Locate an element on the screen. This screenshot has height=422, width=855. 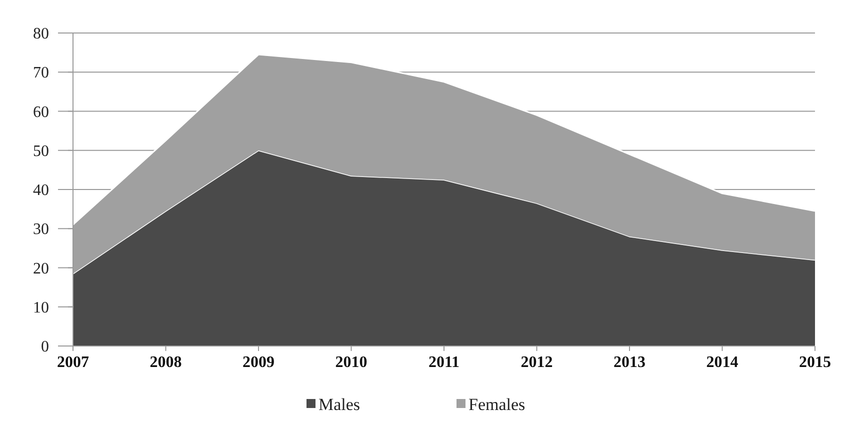
x-tick-label: 2013 is located at coordinates (630, 362).